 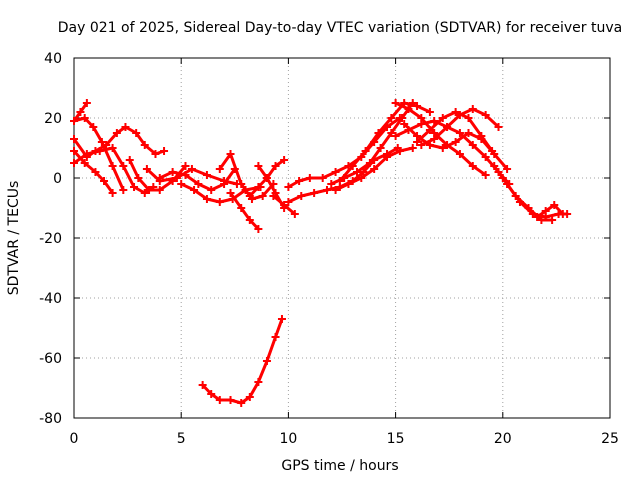 I want to click on x-axis-label: GPS time / hours, so click(x=339, y=466).